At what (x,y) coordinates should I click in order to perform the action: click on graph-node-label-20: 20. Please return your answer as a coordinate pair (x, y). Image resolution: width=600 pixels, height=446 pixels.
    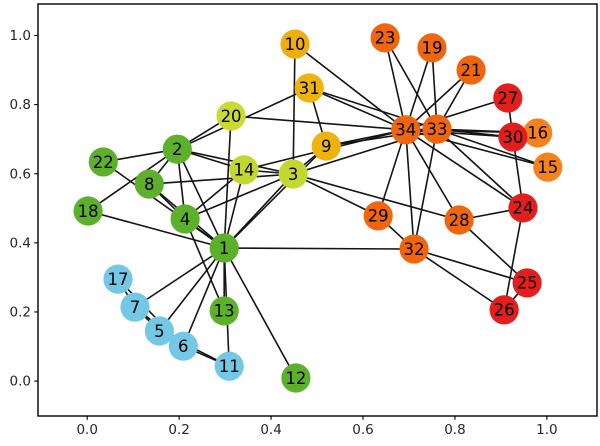
    Looking at the image, I should click on (231, 116).